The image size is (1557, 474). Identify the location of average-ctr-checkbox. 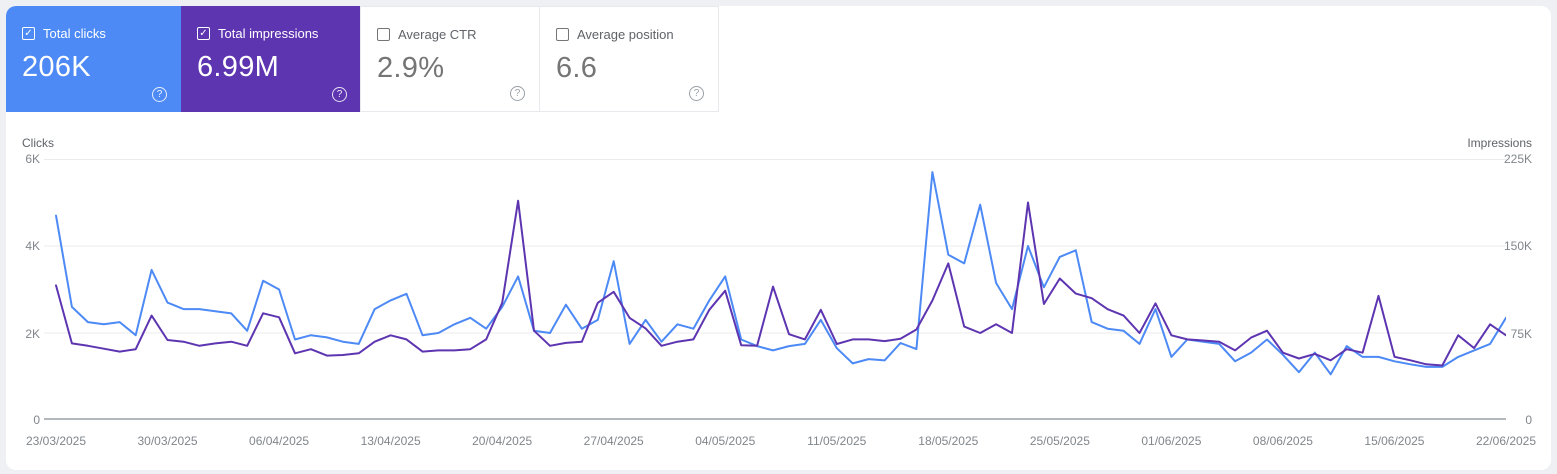
(383, 34).